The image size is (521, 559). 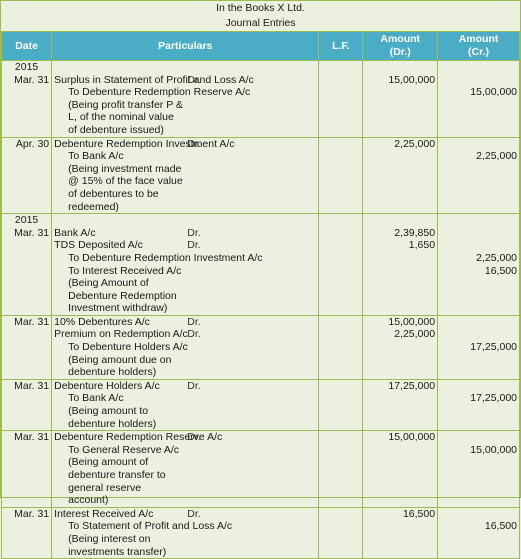 I want to click on narration: (Being amount due on debenture holders), so click(x=120, y=366).